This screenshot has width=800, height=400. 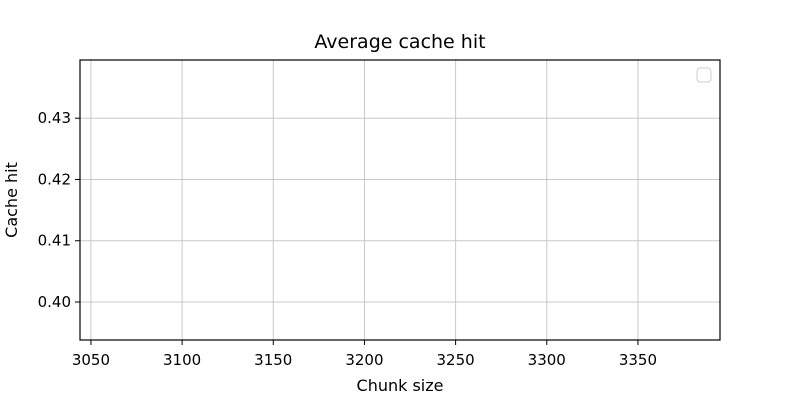 I want to click on x-tick-label: 3100, so click(x=182, y=360).